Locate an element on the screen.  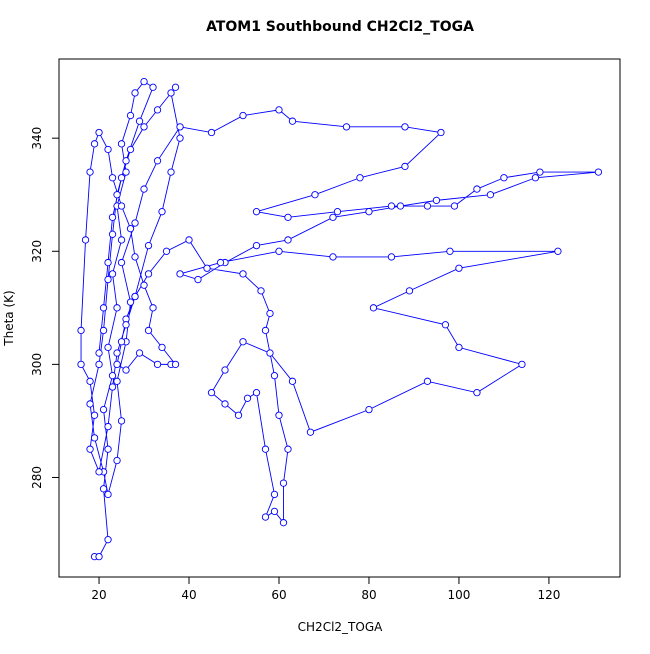
y-tick-label: 300 is located at coordinates (37, 364).